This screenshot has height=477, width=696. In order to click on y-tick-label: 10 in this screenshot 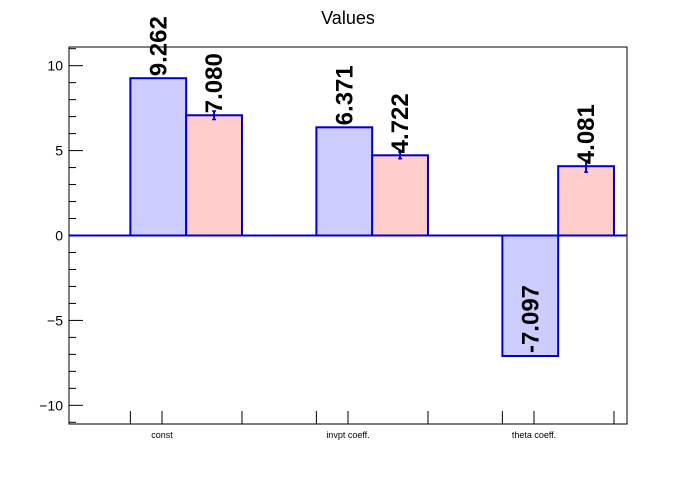, I will do `click(55, 66)`.